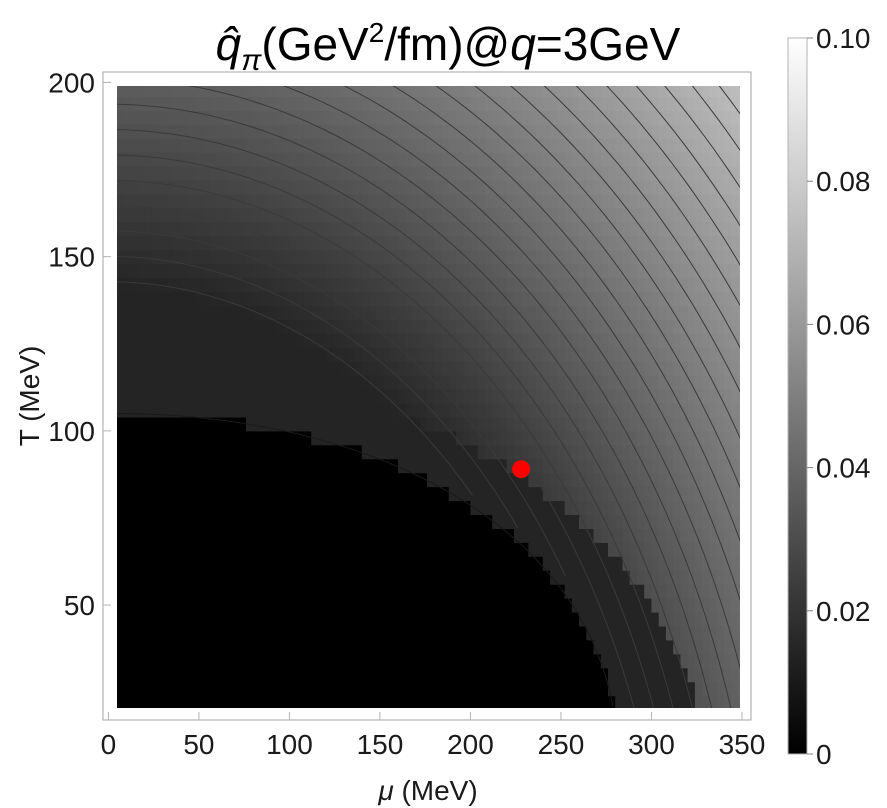  I want to click on colorbar-tick-label: 0, so click(824, 754).